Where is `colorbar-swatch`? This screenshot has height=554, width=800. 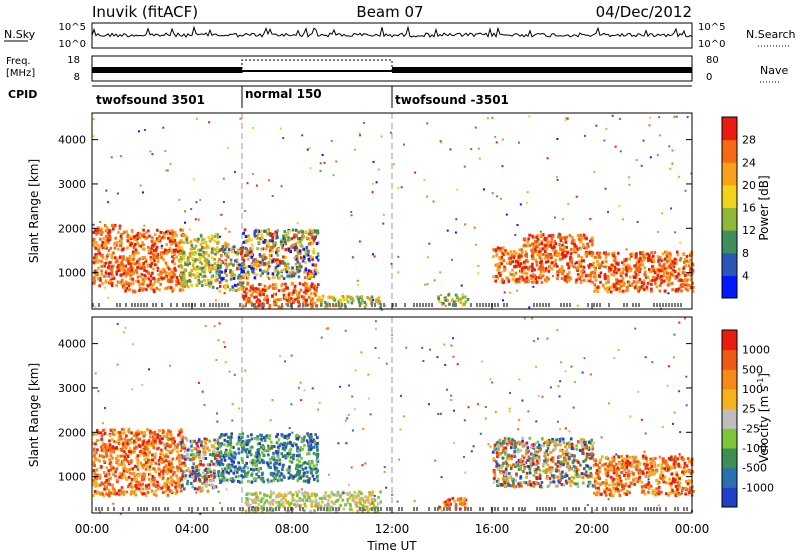 colorbar-swatch is located at coordinates (729, 264).